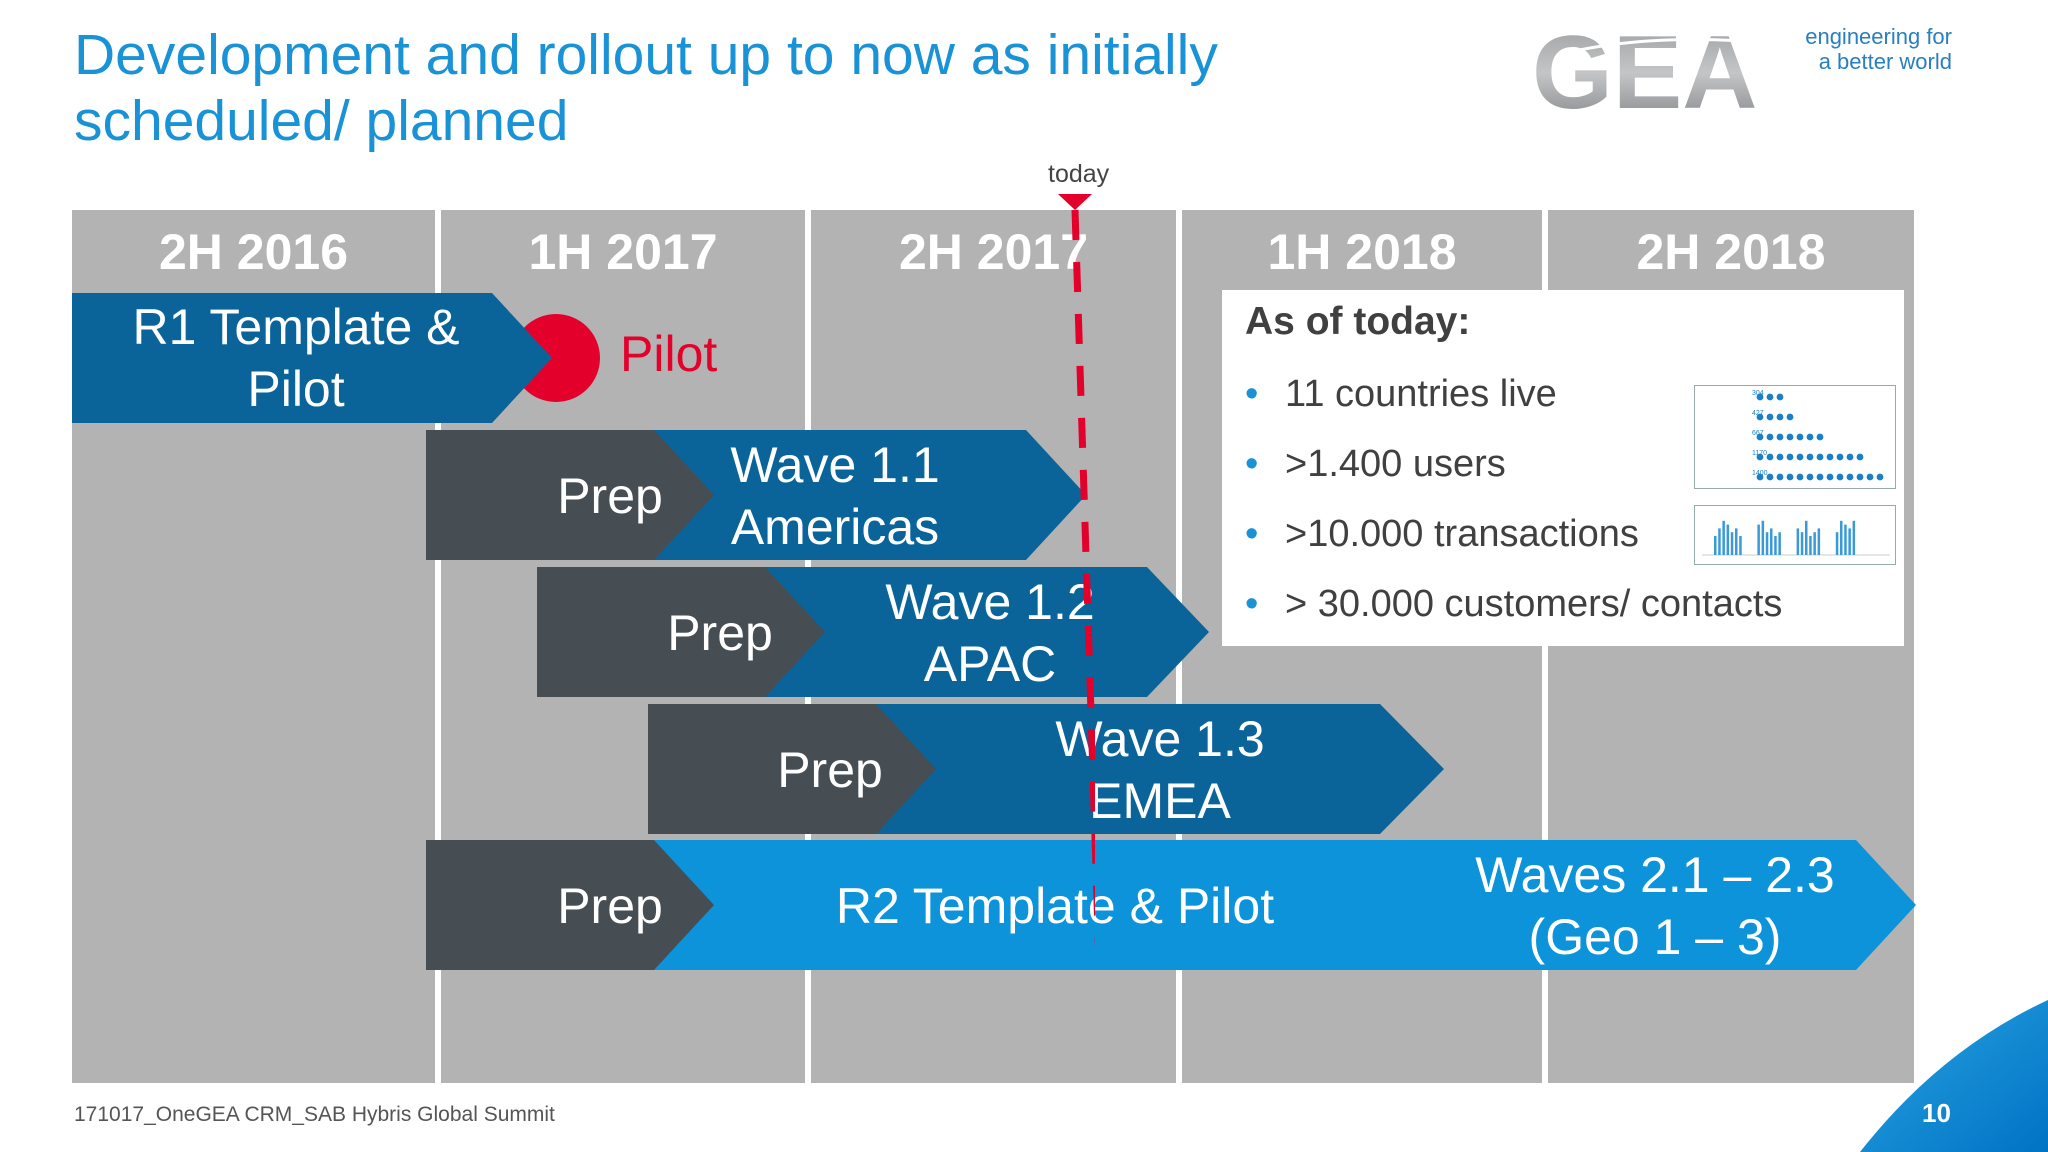 This screenshot has width=2048, height=1152. What do you see at coordinates (1160, 801) in the screenshot?
I see `wave-1-3-label-line-2: EMEA` at bounding box center [1160, 801].